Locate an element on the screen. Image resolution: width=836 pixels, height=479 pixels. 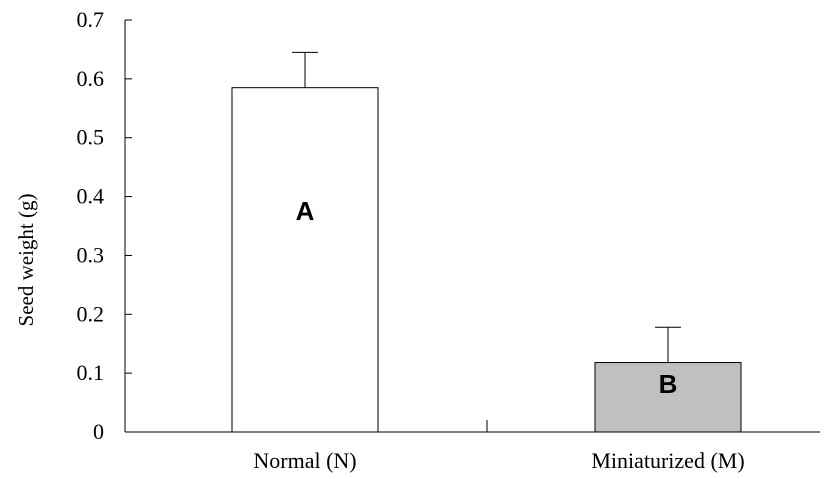
x-category-label: Normal (N) is located at coordinates (304, 460).